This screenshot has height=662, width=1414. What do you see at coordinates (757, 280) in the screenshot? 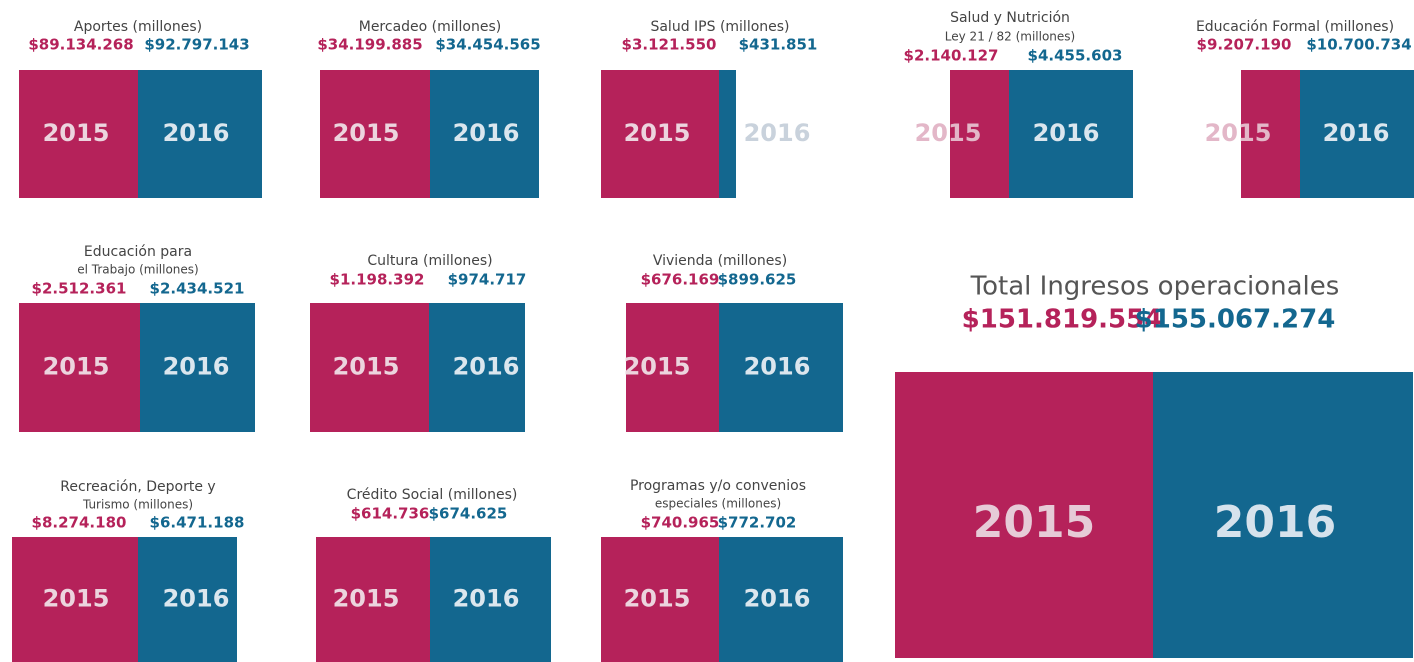
I see `value-label: $899.625` at bounding box center [757, 280].